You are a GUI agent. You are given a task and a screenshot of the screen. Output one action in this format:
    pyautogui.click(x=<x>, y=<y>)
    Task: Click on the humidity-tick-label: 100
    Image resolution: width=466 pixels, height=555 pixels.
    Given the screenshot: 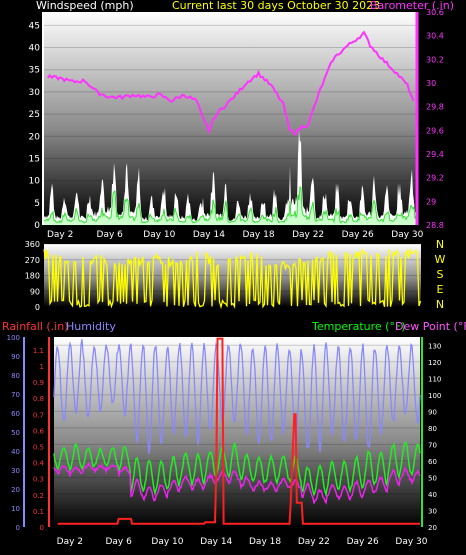 What is the action you would take?
    pyautogui.click(x=13, y=338)
    